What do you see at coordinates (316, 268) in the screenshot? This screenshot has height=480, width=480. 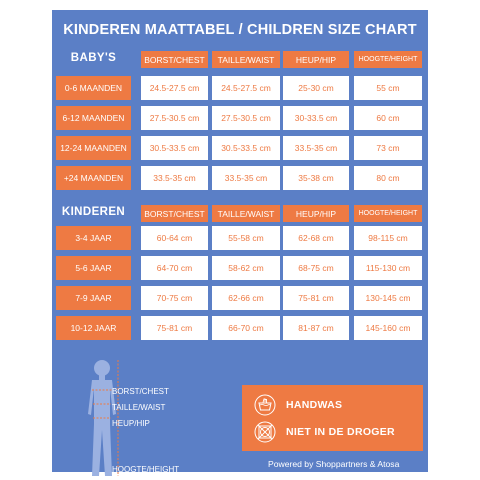 I see `kids-size-cell: 68-75 cm` at bounding box center [316, 268].